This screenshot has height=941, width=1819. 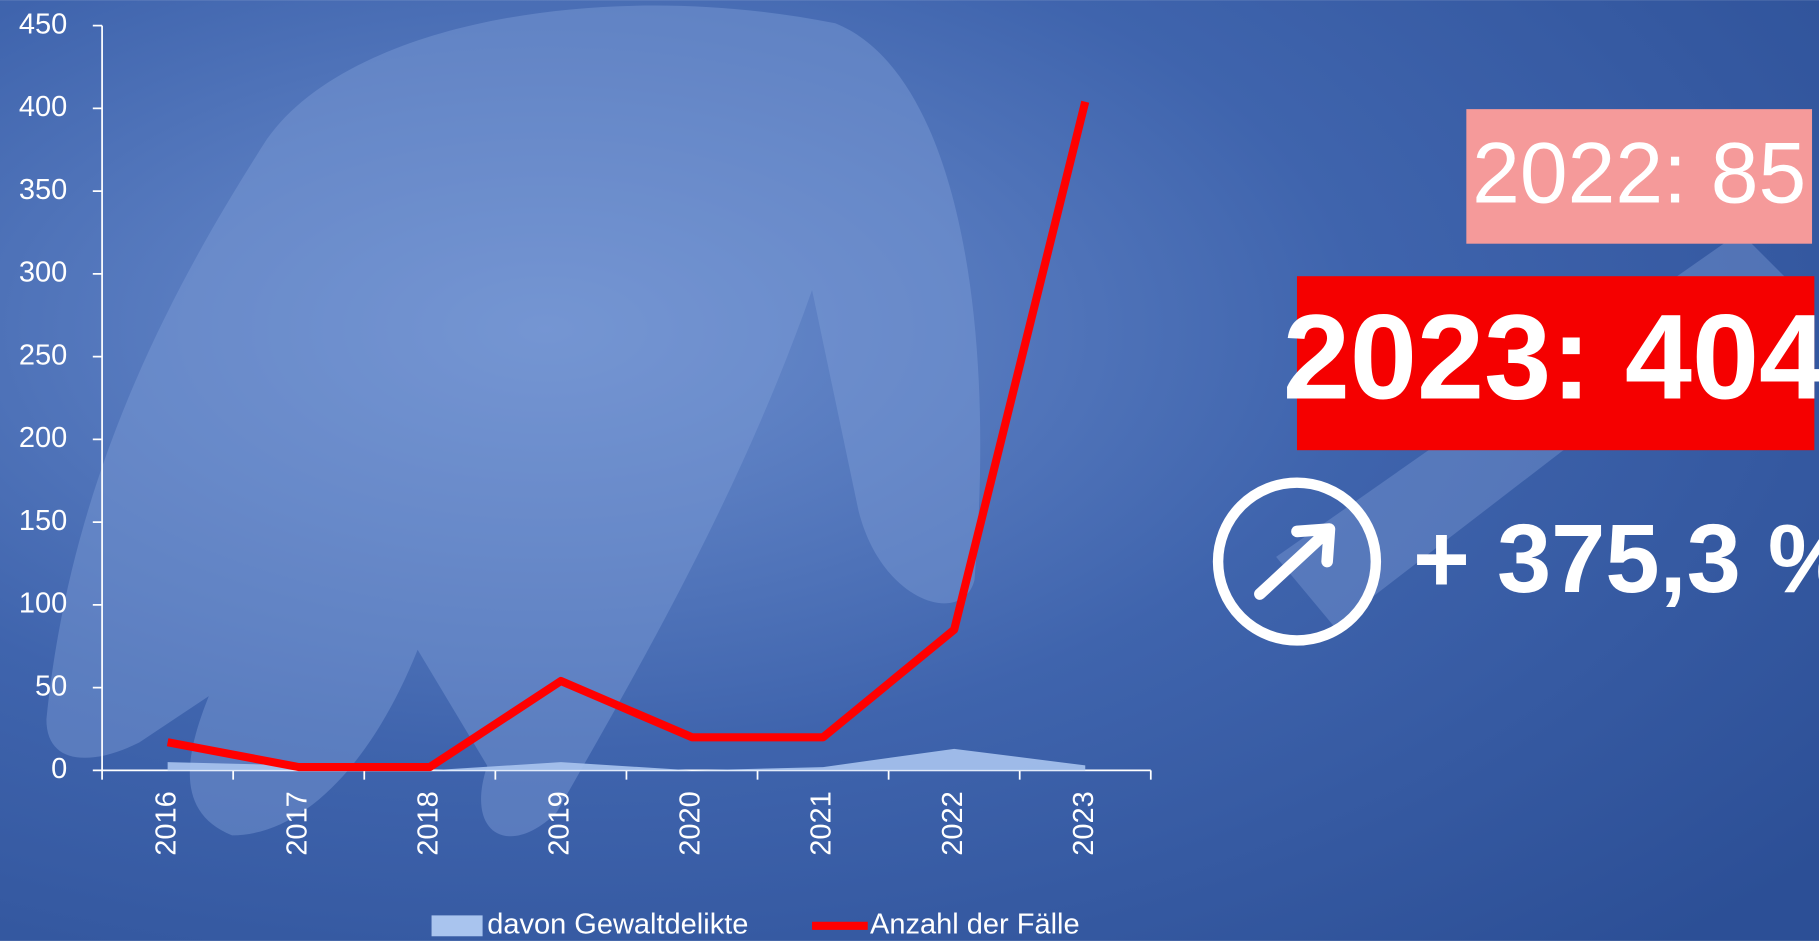 What do you see at coordinates (43, 190) in the screenshot?
I see `y-tick-label: 350` at bounding box center [43, 190].